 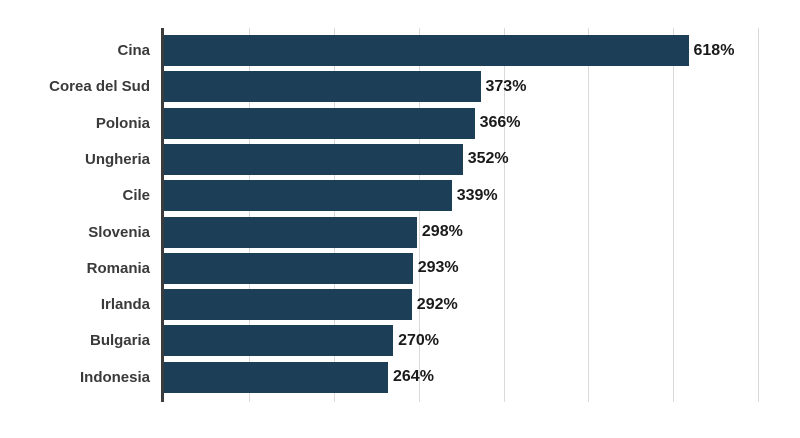 What do you see at coordinates (99, 87) in the screenshot?
I see `category-label: Corea del Sud` at bounding box center [99, 87].